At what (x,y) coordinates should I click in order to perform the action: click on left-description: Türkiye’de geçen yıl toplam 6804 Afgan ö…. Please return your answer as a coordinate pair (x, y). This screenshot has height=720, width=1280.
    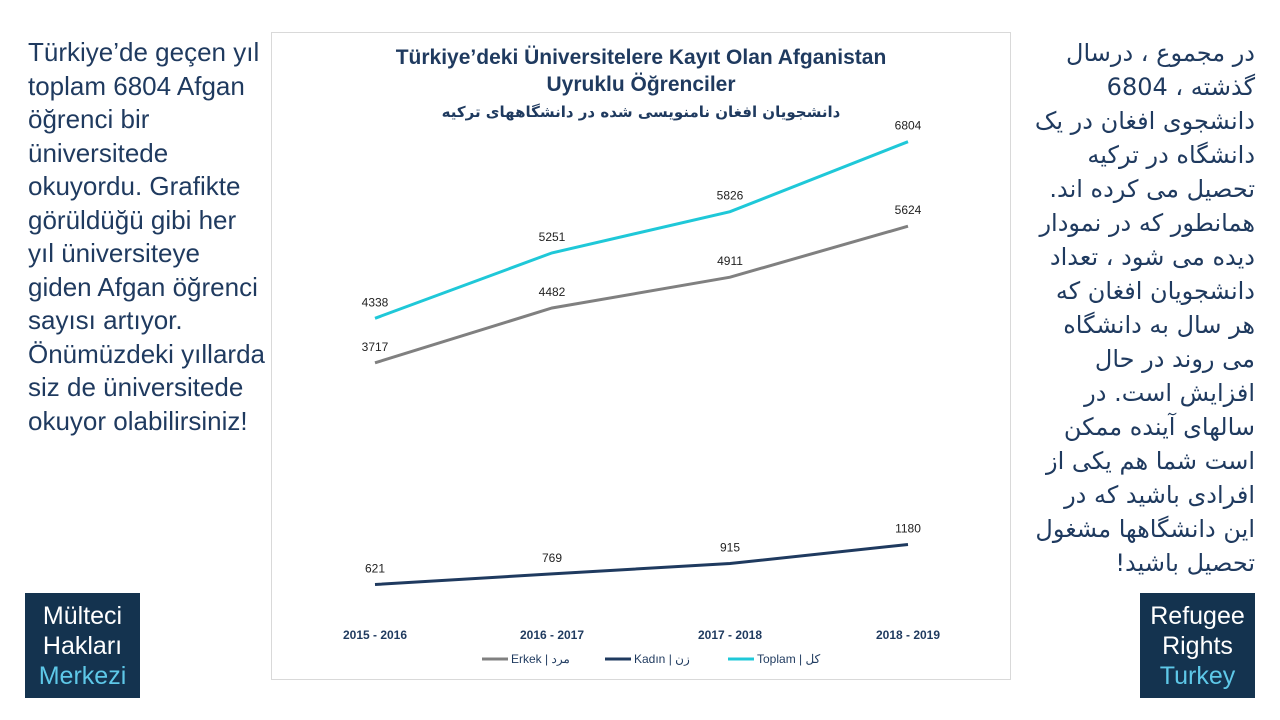
    Looking at the image, I should click on (146, 236).